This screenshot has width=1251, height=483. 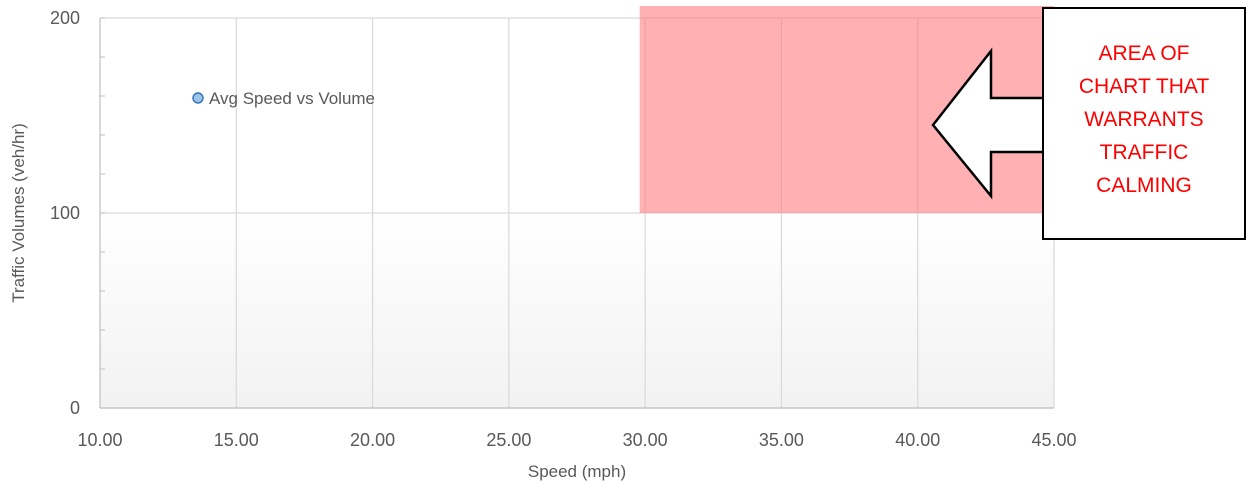 What do you see at coordinates (576, 440) in the screenshot?
I see `x-tick-labels: 10.00 15.00 20.00 25.00 30.00 35.00 40.00 45.00` at bounding box center [576, 440].